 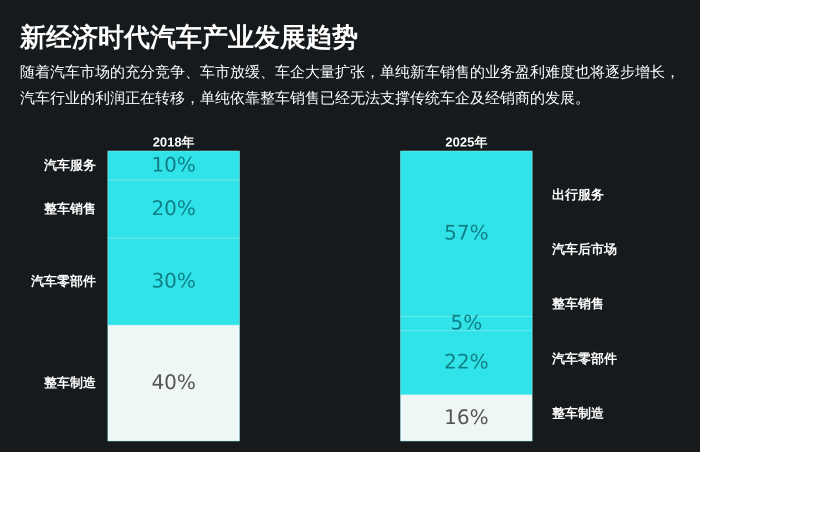 I want to click on x-tick-label: 2018年, so click(x=173, y=142).